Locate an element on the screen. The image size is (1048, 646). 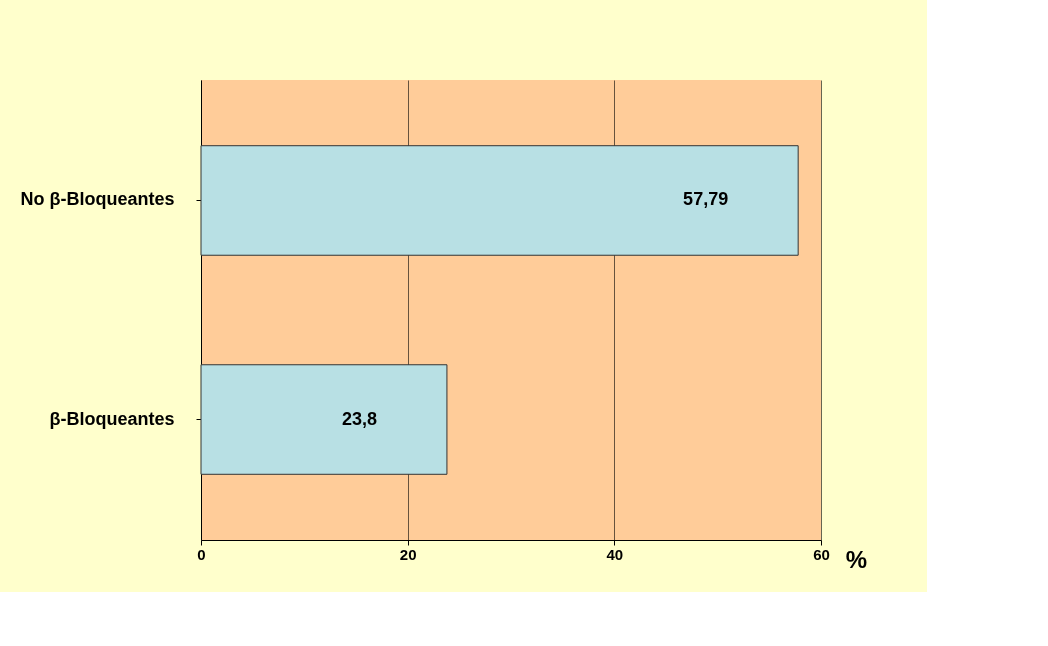
x-tick-label: 60 is located at coordinates (821, 554).